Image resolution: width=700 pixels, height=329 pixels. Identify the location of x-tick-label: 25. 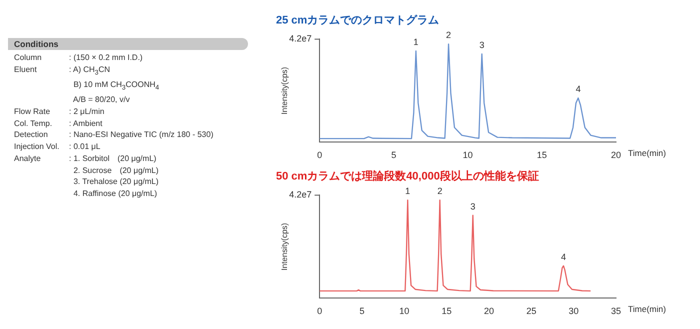
(531, 311).